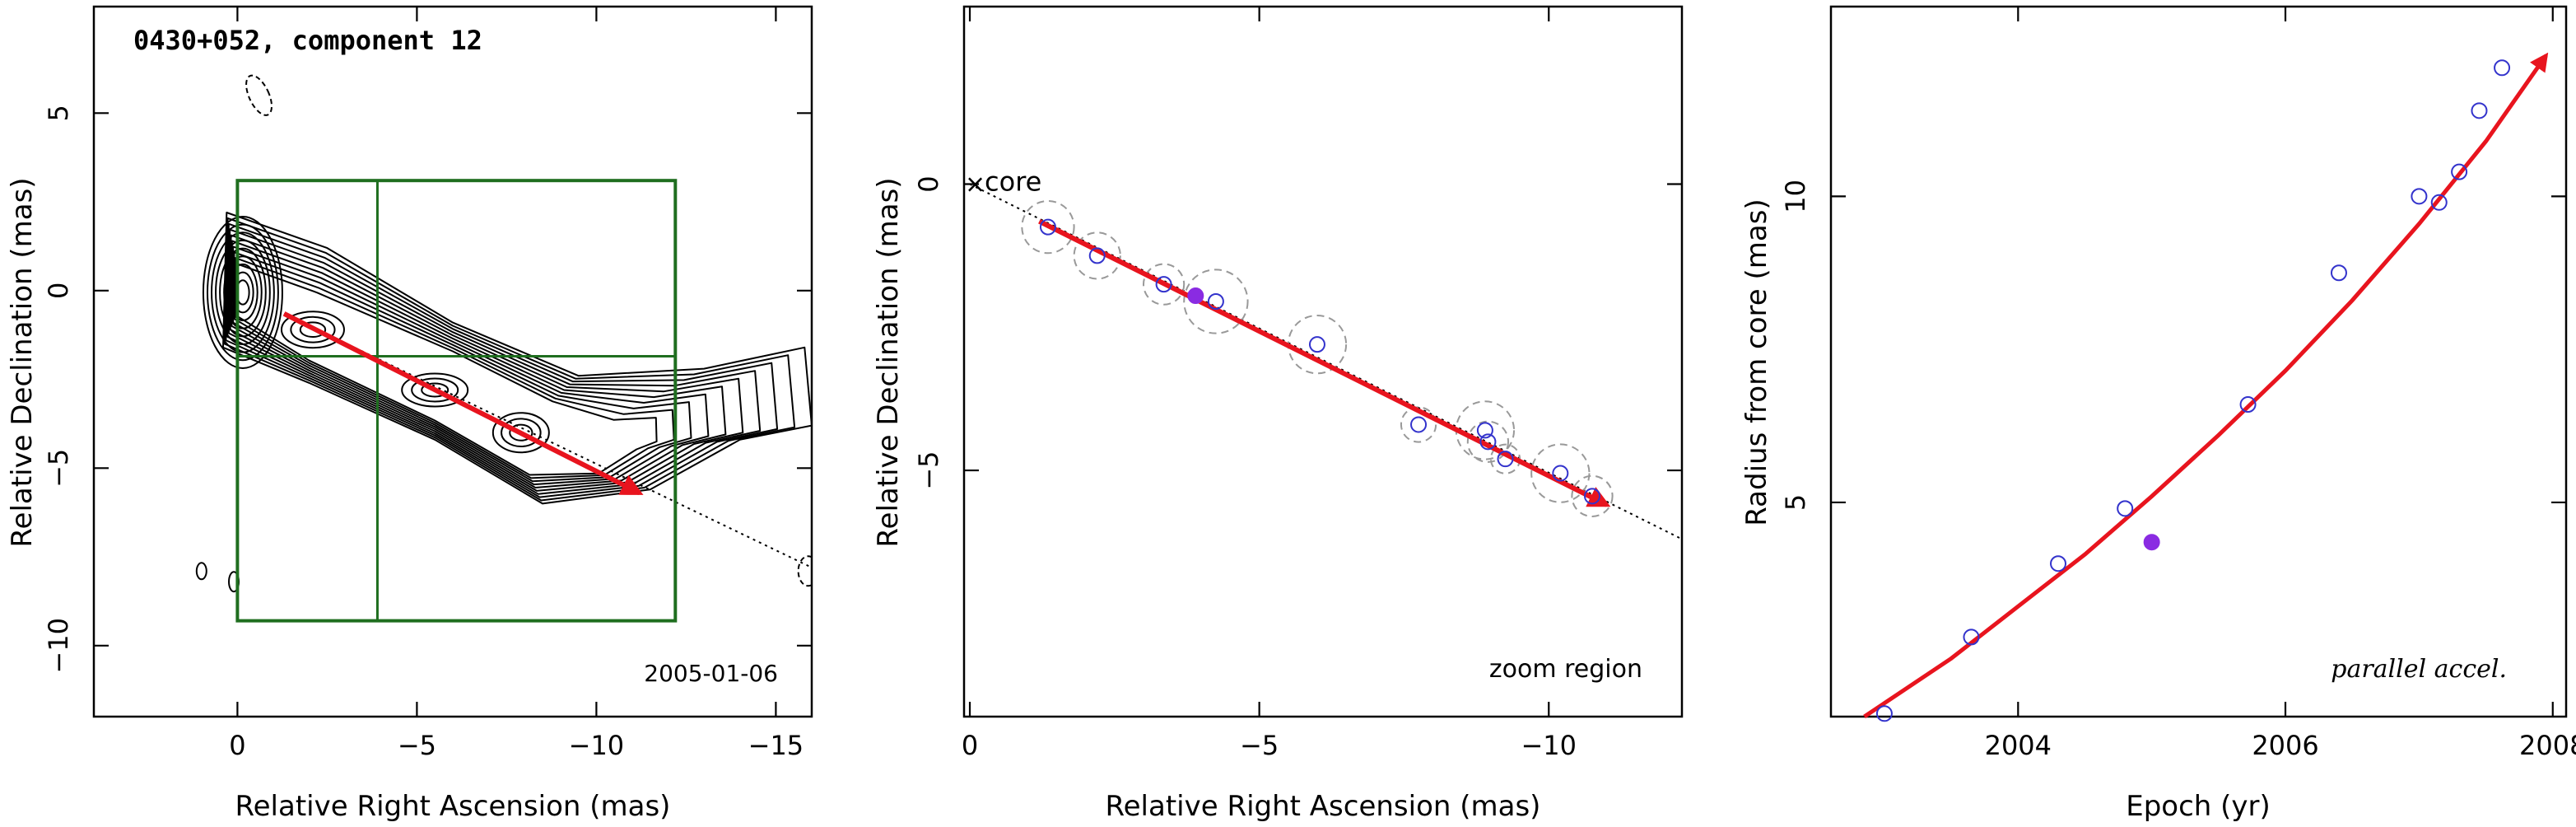  What do you see at coordinates (1013, 182) in the screenshot?
I see `core-label: core` at bounding box center [1013, 182].